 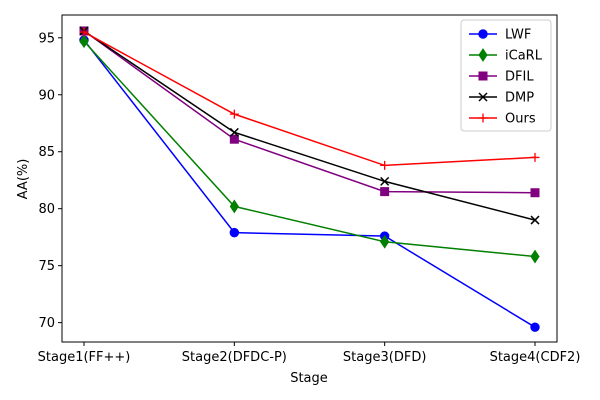 What do you see at coordinates (309, 378) in the screenshot?
I see `x-axis-label: Stage` at bounding box center [309, 378].